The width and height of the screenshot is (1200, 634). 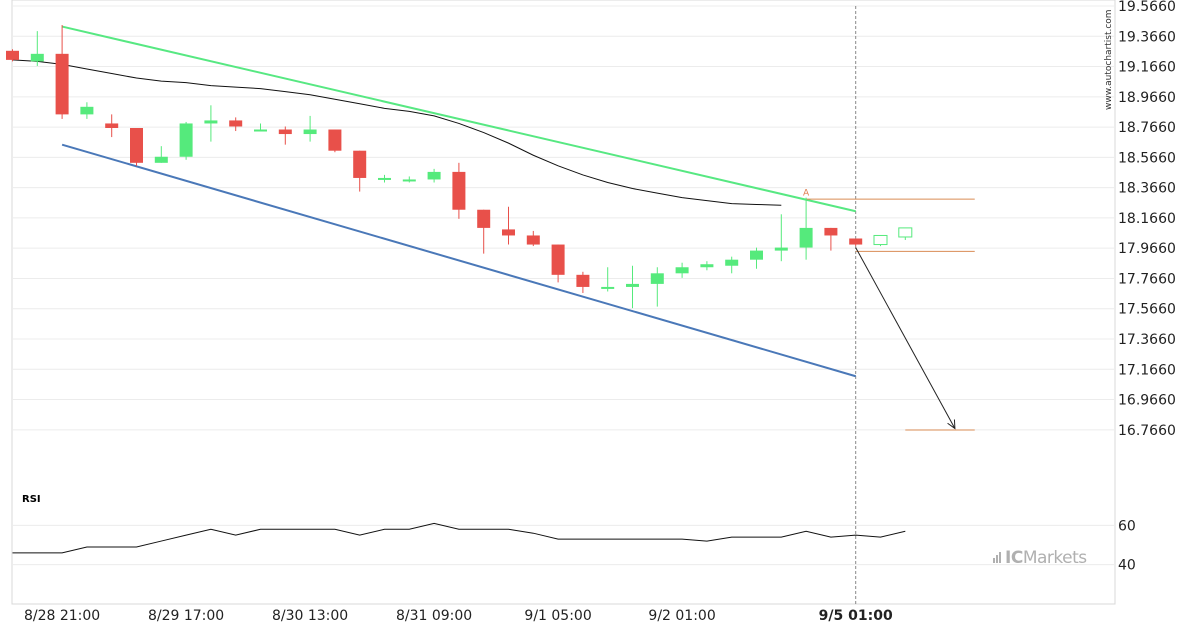 What do you see at coordinates (186, 616) in the screenshot?
I see `x-tick-label: 8/29 17:00` at bounding box center [186, 616].